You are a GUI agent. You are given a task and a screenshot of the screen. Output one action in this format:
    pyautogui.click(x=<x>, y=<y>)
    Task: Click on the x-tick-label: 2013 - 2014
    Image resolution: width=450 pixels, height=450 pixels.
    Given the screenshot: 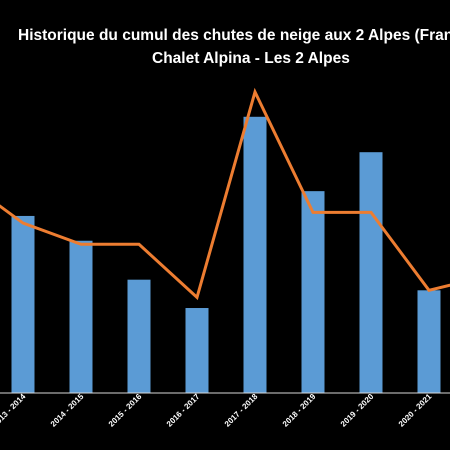 What is the action you would take?
    pyautogui.click(x=14, y=410)
    